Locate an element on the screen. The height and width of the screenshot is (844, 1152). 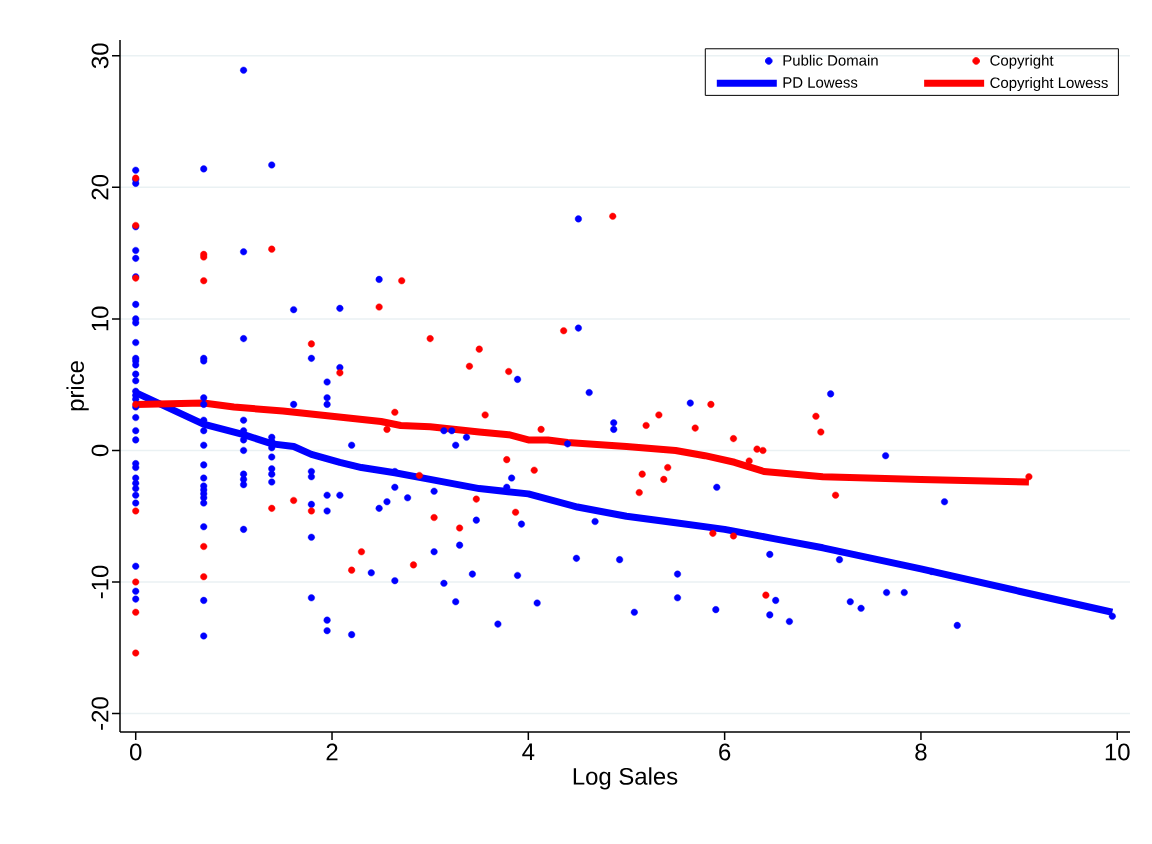
x-tick-label: 2 is located at coordinates (332, 752).